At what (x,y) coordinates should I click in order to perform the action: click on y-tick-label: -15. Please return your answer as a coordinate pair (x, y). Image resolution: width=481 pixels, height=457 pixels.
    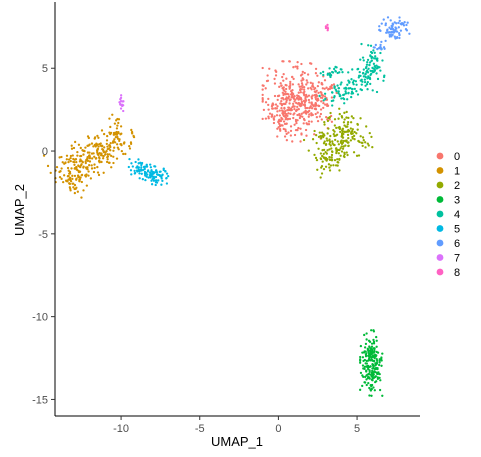
    Looking at the image, I should click on (40, 400).